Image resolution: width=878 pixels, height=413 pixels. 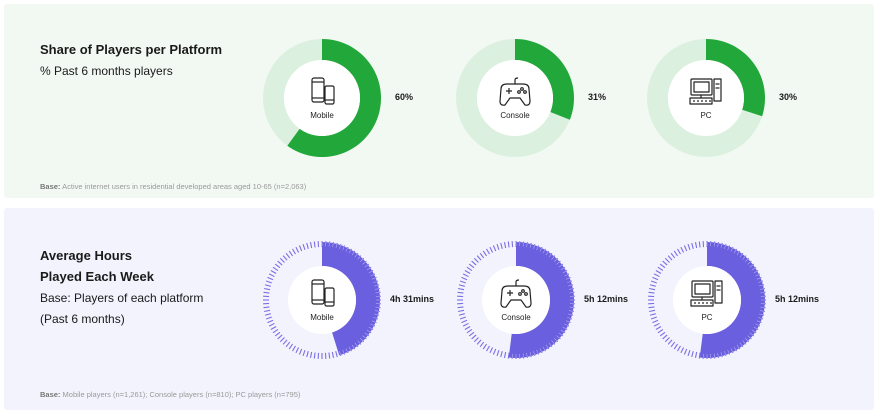 I want to click on share-title: Share of Players per Platform, so click(x=131, y=49).